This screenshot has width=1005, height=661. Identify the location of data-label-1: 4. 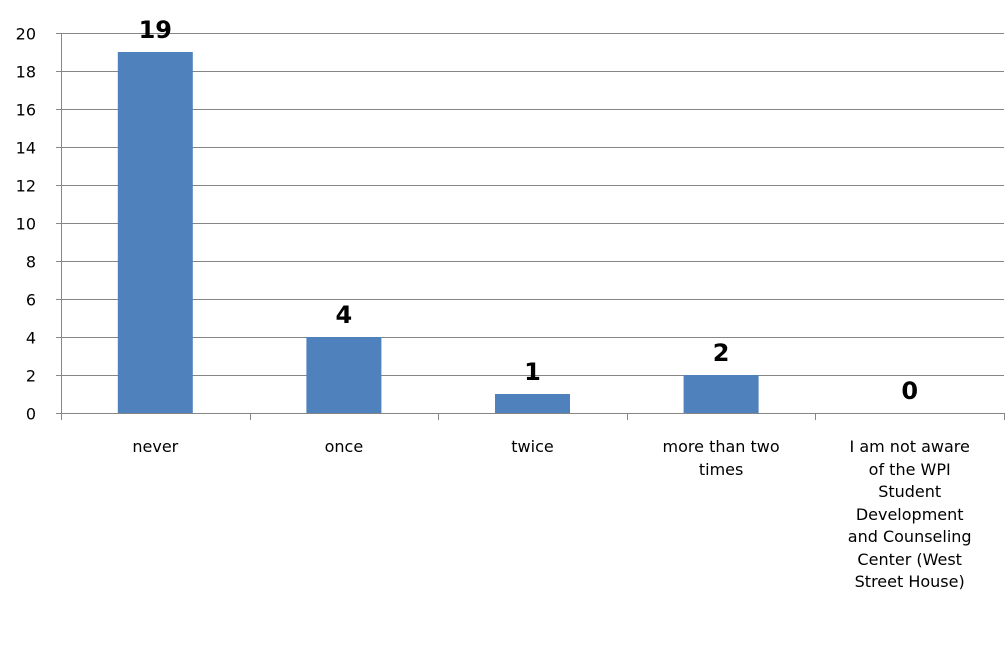
(344, 315).